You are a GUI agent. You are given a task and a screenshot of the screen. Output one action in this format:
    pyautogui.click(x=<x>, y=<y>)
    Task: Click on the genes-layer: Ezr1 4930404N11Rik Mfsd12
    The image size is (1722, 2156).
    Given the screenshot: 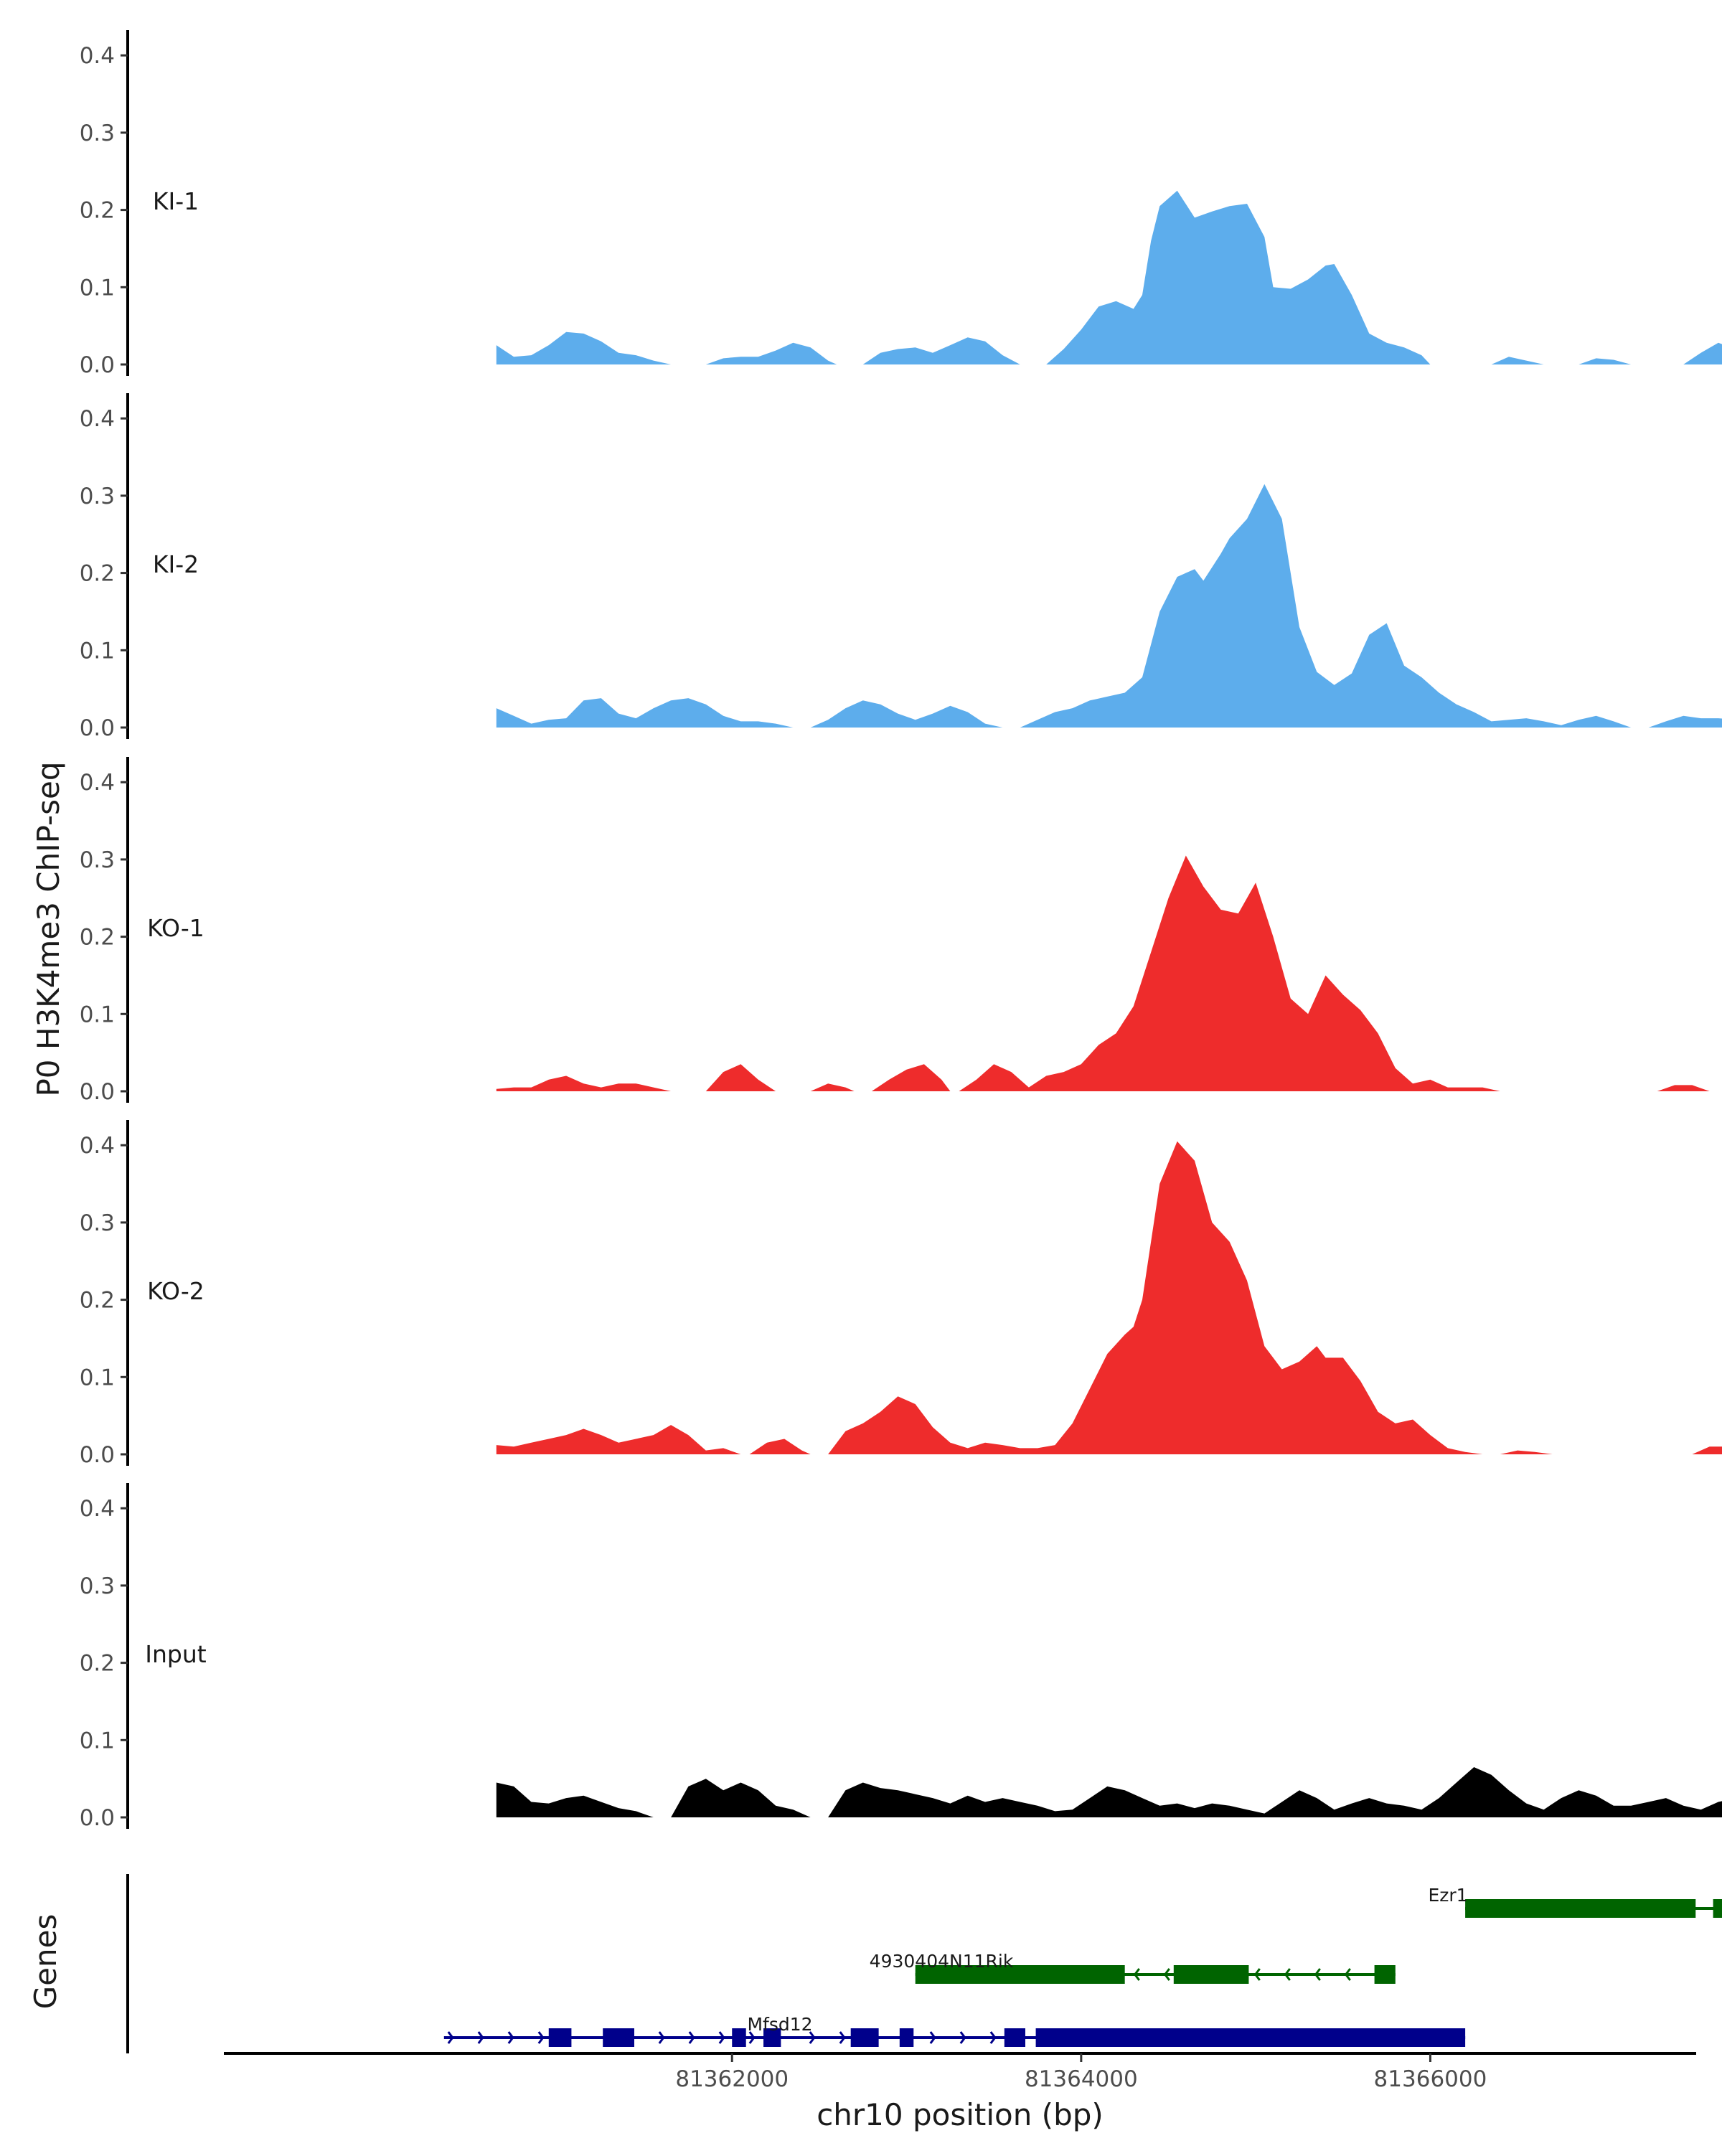 What is the action you would take?
    pyautogui.click(x=924, y=1963)
    